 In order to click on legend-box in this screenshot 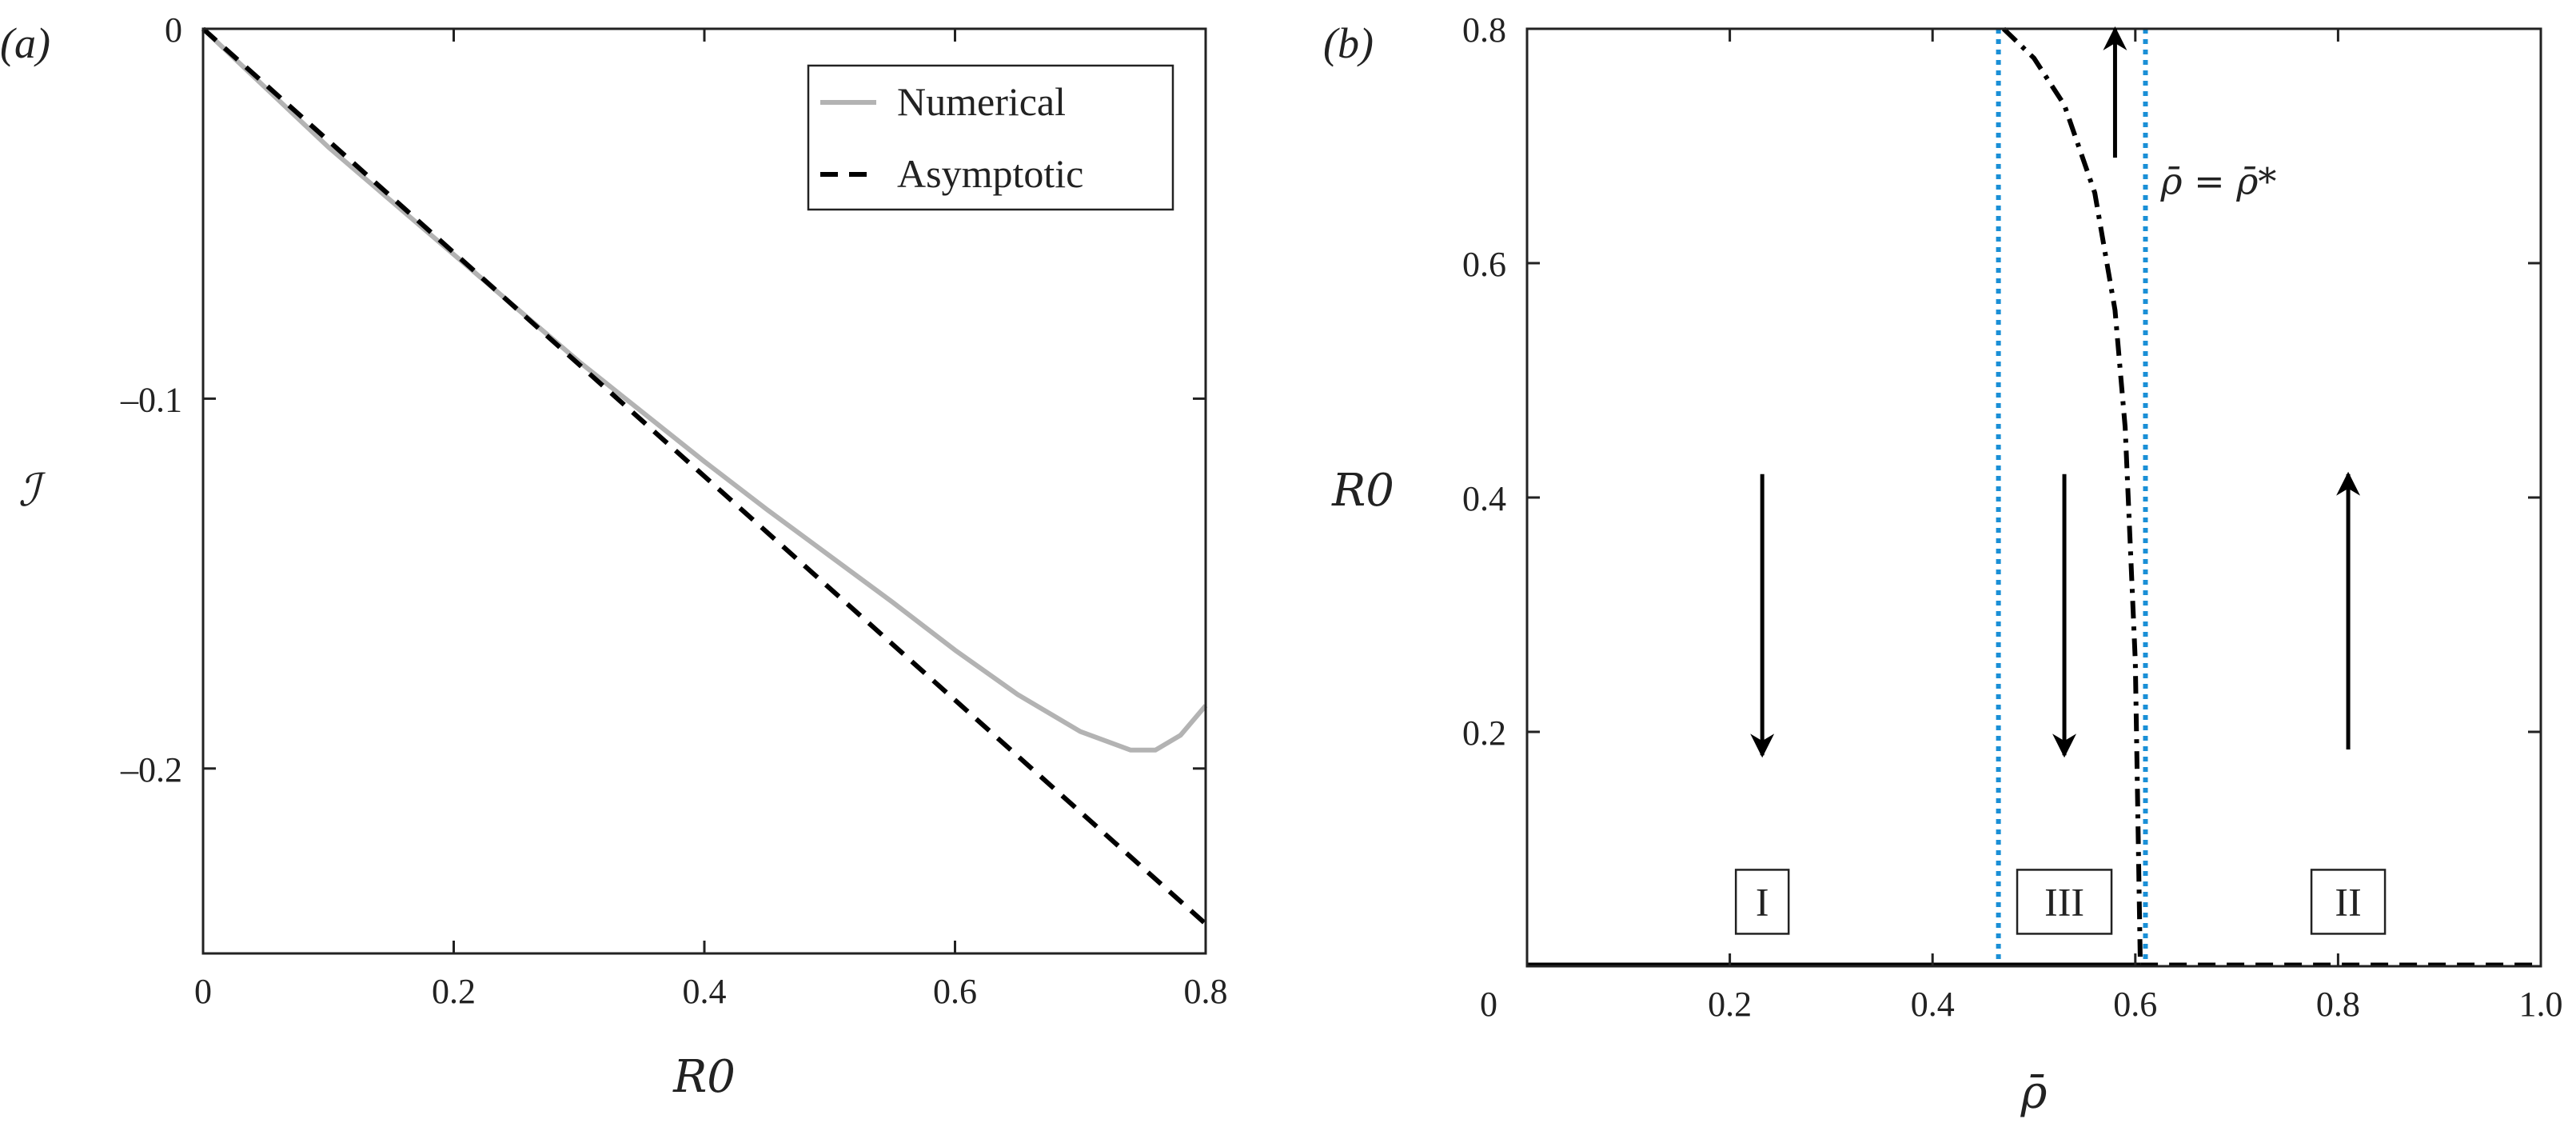, I will do `click(991, 137)`.